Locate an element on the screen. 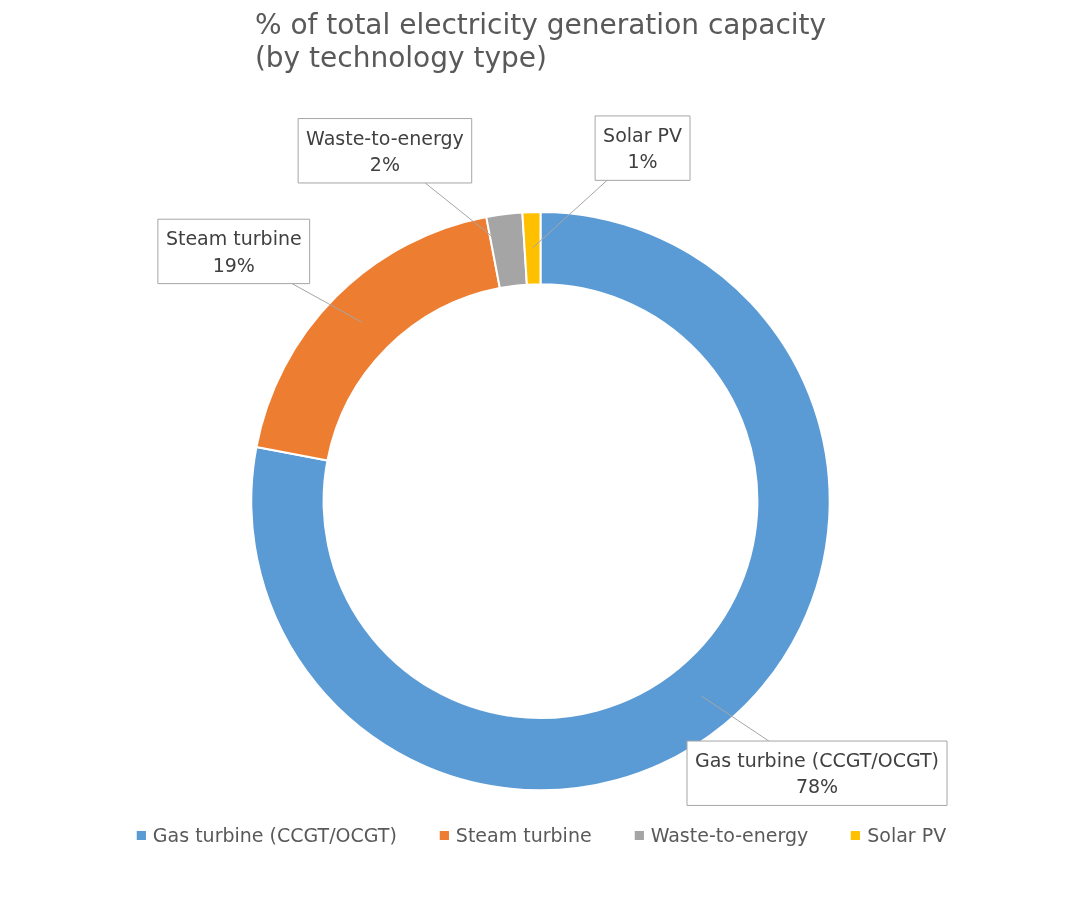 The height and width of the screenshot is (902, 1091). slice-label: Solar PV is located at coordinates (643, 134).